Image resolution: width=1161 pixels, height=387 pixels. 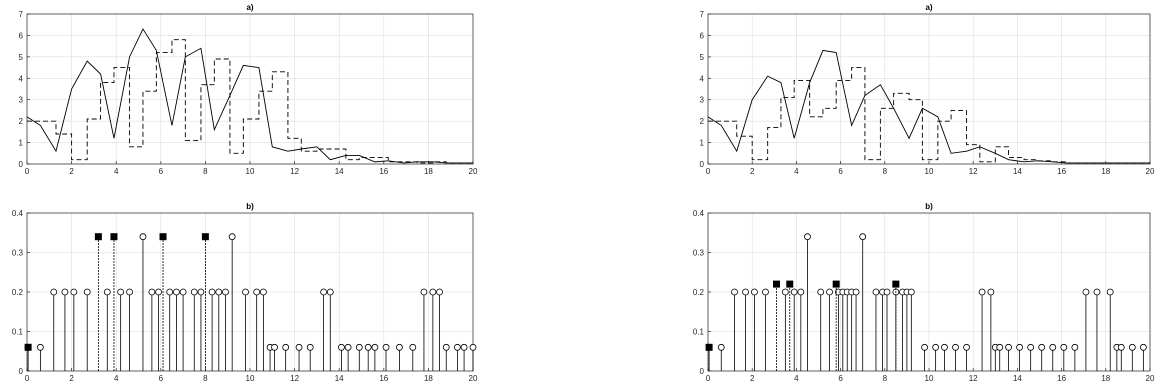 What do you see at coordinates (21, 78) in the screenshot?
I see `y-tick-label: 4` at bounding box center [21, 78].